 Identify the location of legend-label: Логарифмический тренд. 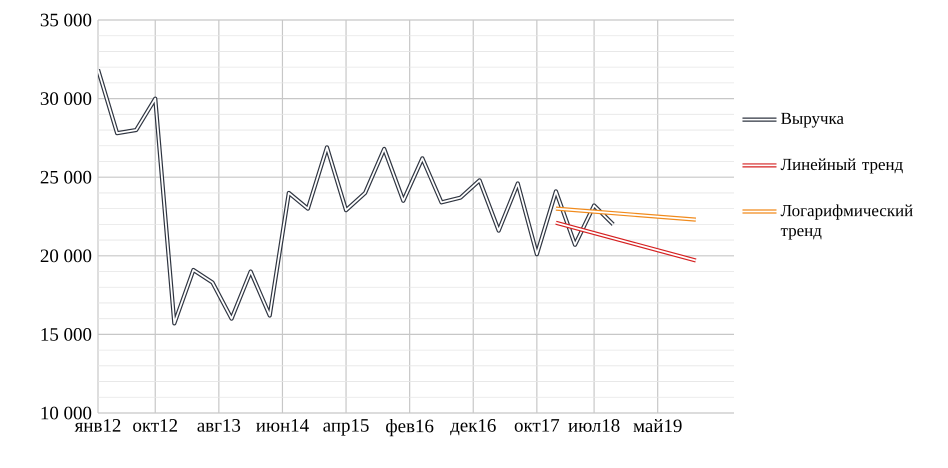
(846, 222).